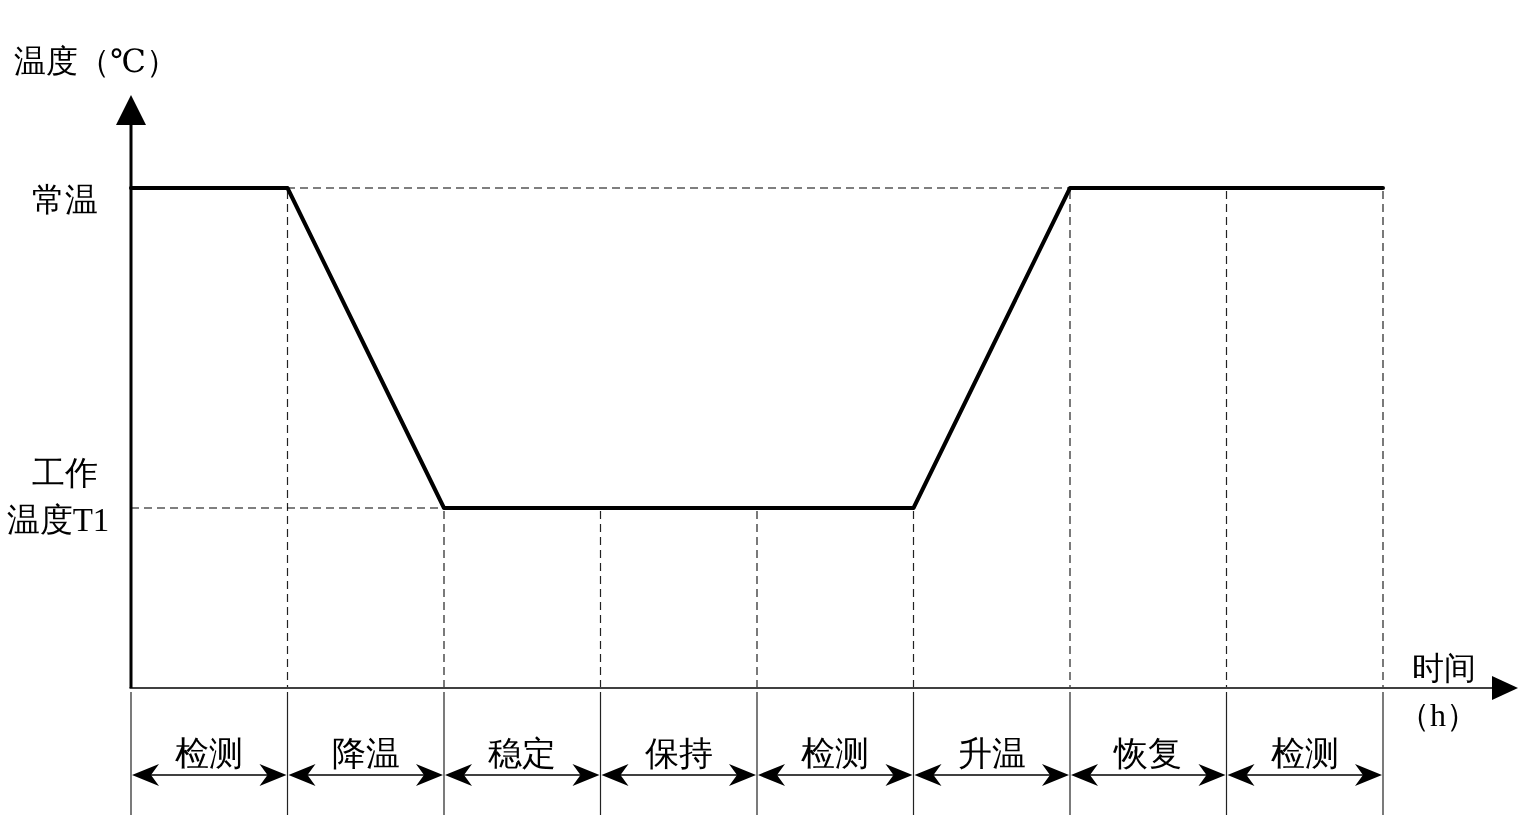  What do you see at coordinates (991, 754) in the screenshot?
I see `x-tick-label: 升温` at bounding box center [991, 754].